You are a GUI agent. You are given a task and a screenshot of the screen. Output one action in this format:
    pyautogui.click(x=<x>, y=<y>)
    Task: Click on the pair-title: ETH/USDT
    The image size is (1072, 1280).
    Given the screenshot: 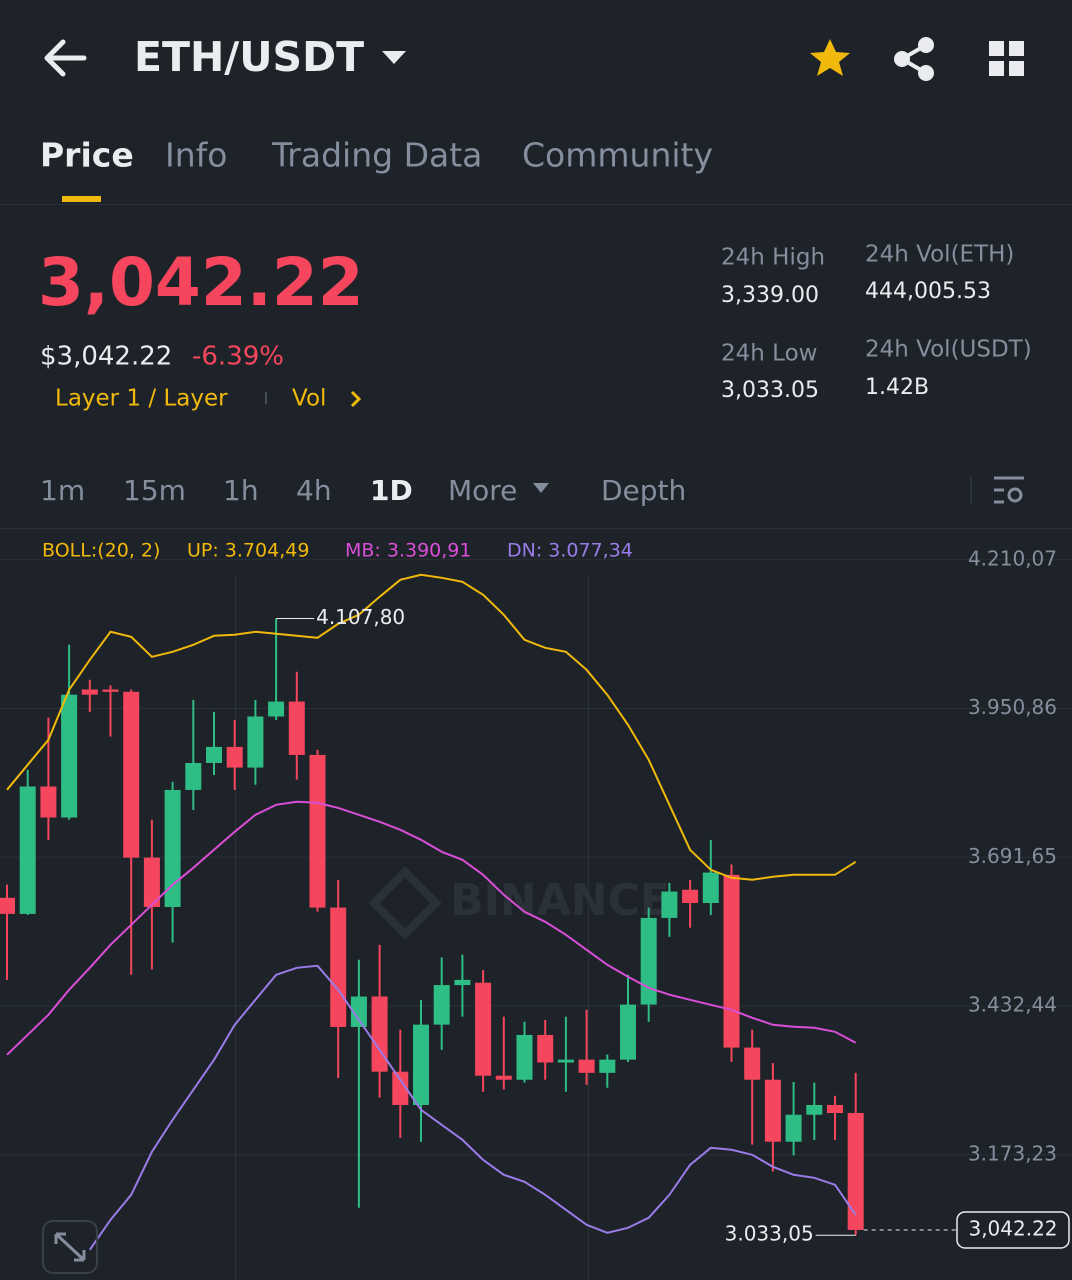 What is the action you would take?
    pyautogui.click(x=249, y=57)
    